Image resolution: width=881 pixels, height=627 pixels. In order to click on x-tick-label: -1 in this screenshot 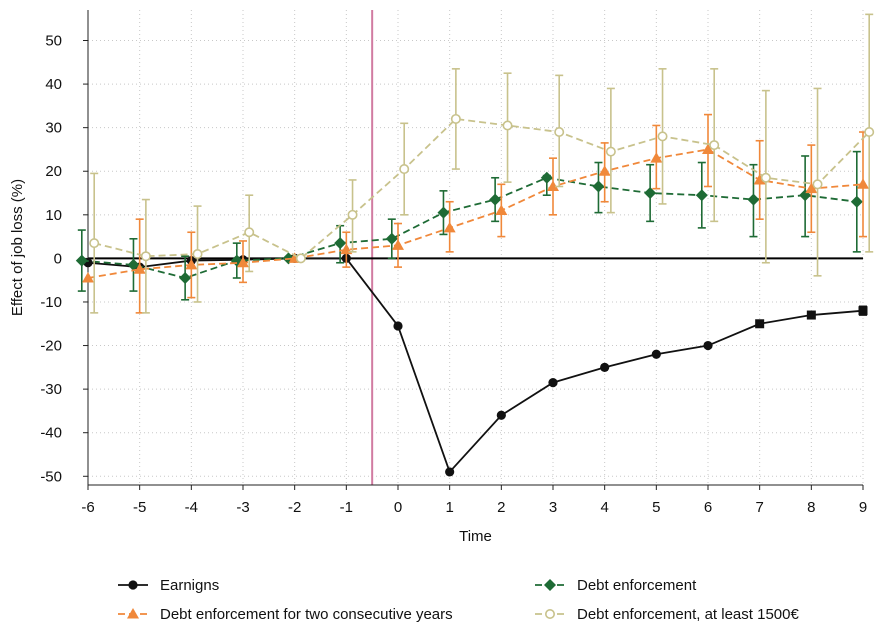, I will do `click(346, 507)`.